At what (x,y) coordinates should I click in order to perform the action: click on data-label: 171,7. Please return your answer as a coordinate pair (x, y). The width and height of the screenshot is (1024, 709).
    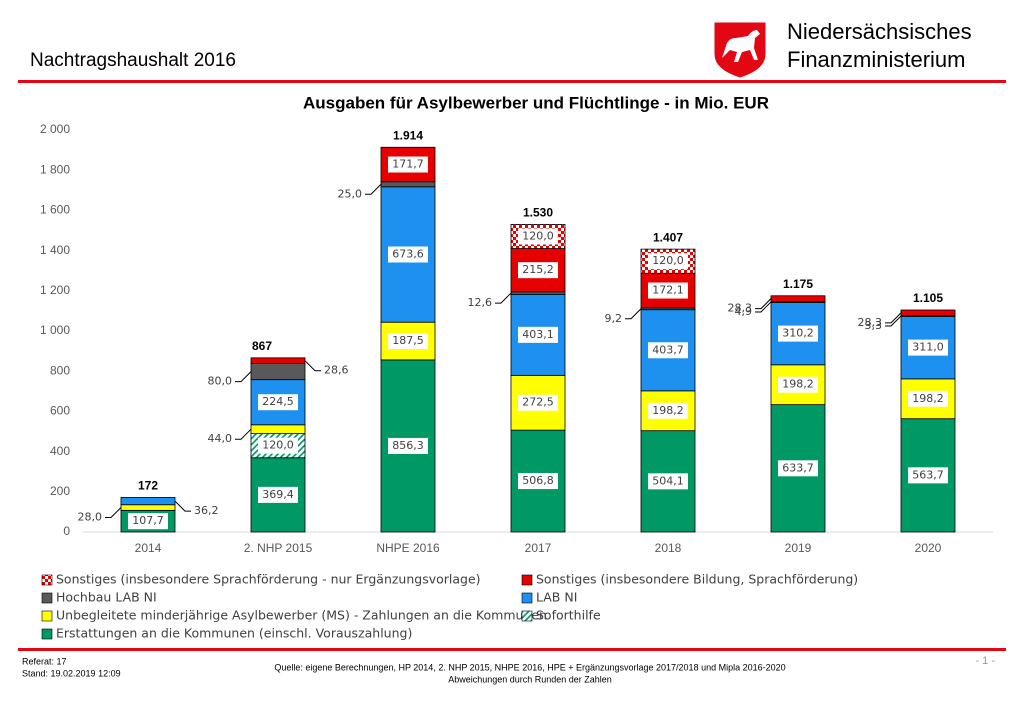
    Looking at the image, I should click on (408, 164).